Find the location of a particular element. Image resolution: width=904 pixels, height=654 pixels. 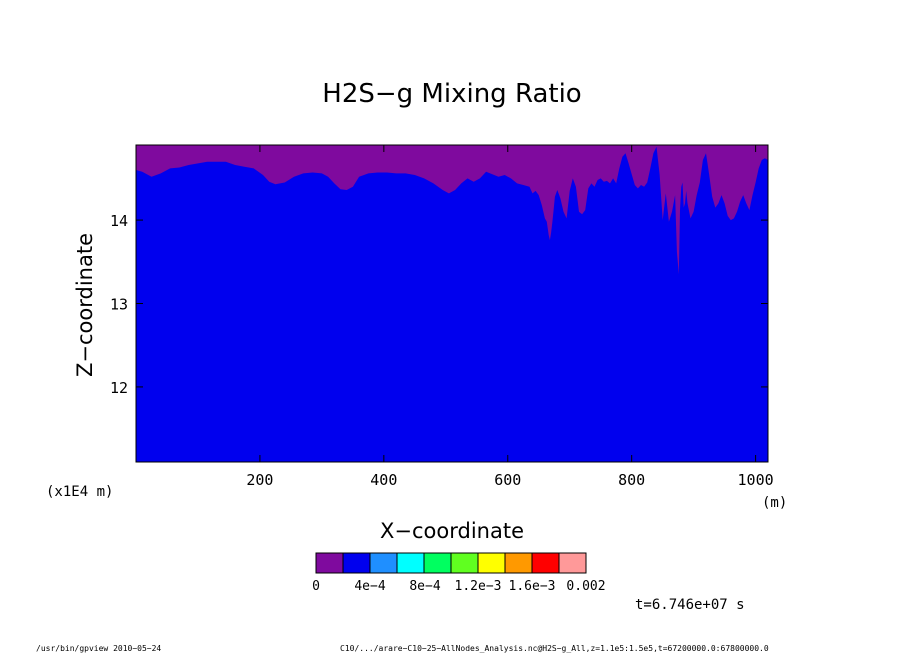

colorbar-label: 8e−4 is located at coordinates (424, 586).